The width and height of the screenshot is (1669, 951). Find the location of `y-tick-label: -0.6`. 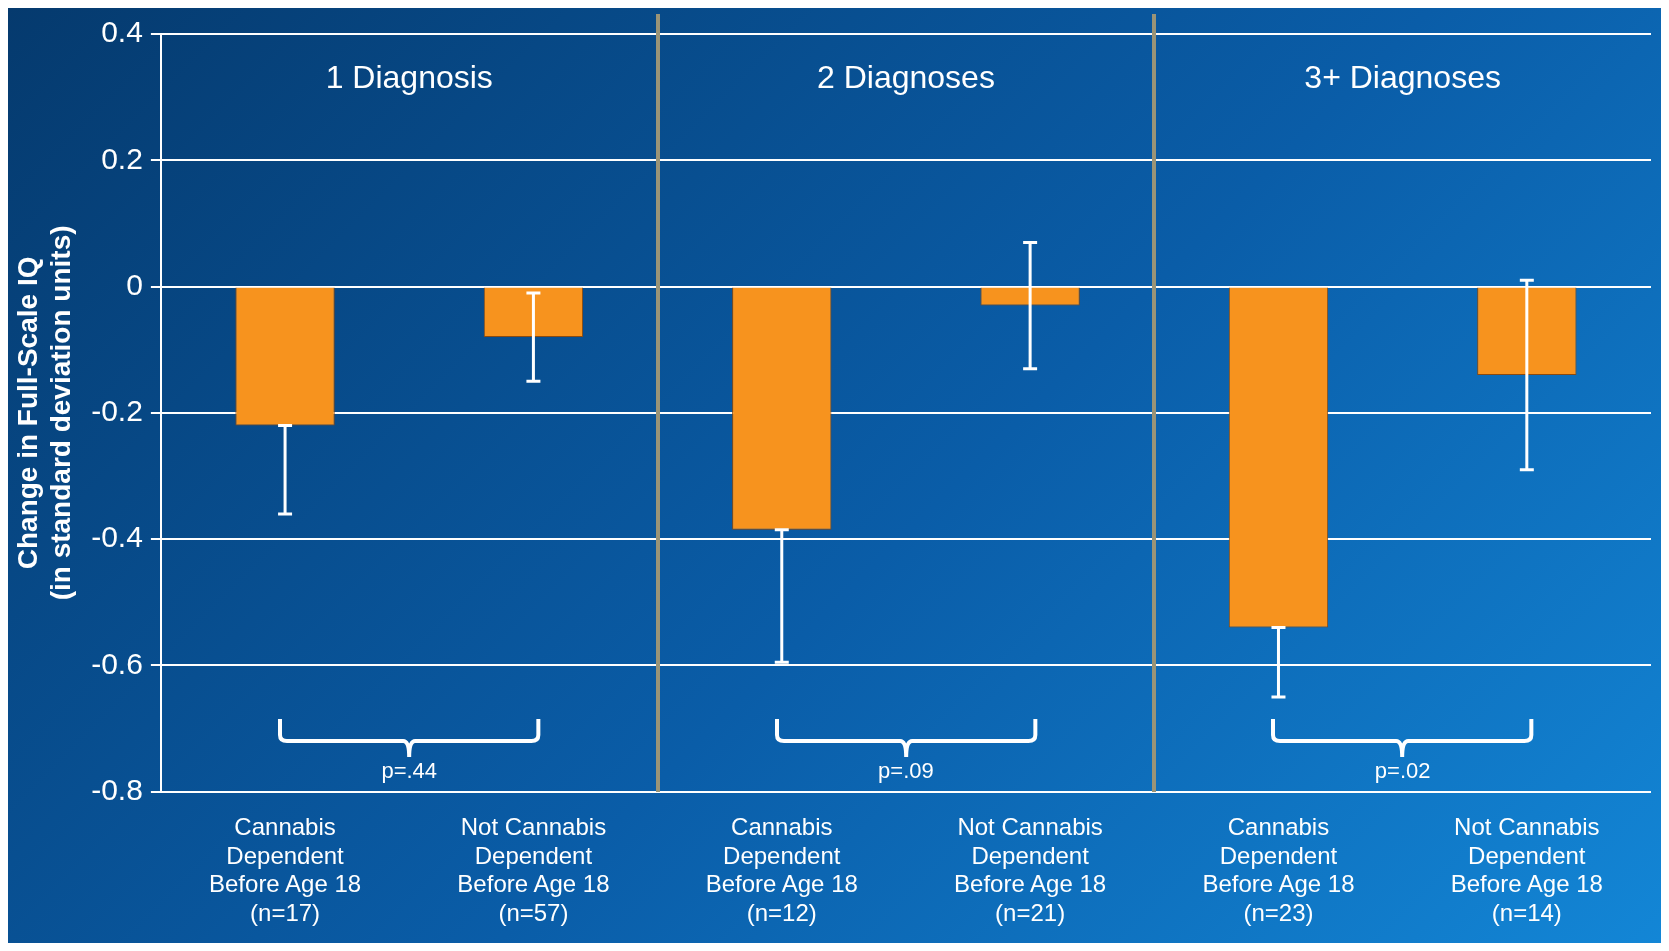

y-tick-label: -0.6 is located at coordinates (117, 663).